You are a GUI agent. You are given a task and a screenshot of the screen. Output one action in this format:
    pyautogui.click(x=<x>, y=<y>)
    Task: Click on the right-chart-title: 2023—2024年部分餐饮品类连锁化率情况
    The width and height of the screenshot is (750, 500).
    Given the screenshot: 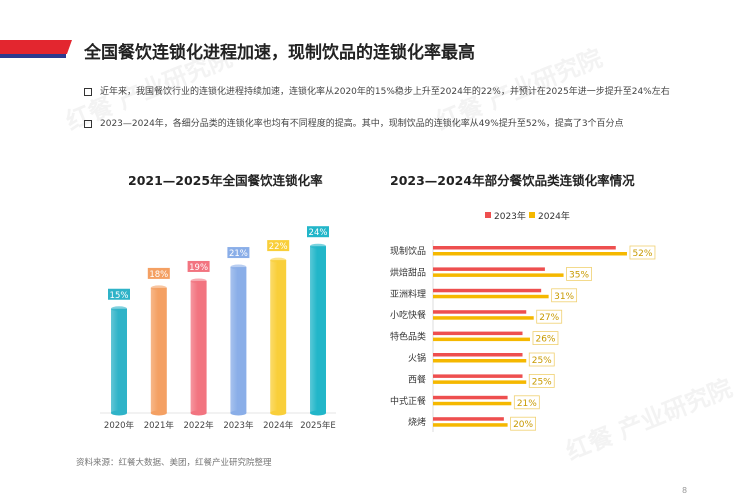 What is the action you would take?
    pyautogui.click(x=512, y=180)
    